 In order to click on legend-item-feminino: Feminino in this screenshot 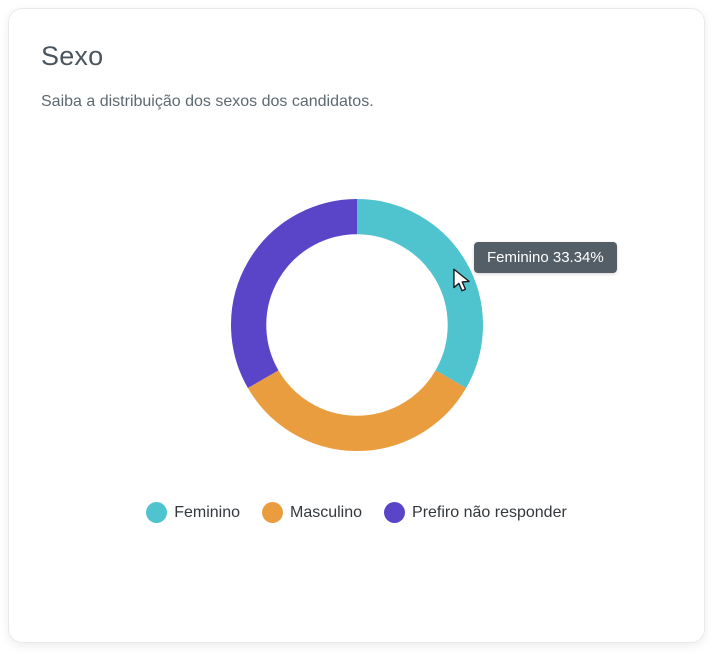, I will do `click(193, 512)`.